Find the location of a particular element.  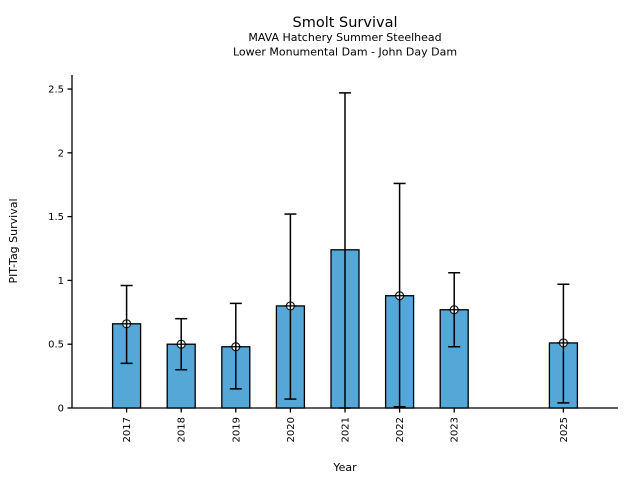

x-tick-label: 2021 is located at coordinates (346, 429).